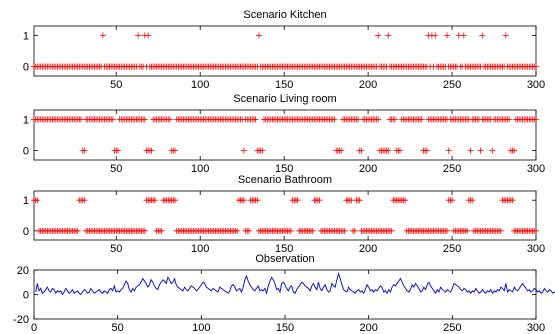  I want to click on subplot-title: Scenario Living room, so click(284, 99).